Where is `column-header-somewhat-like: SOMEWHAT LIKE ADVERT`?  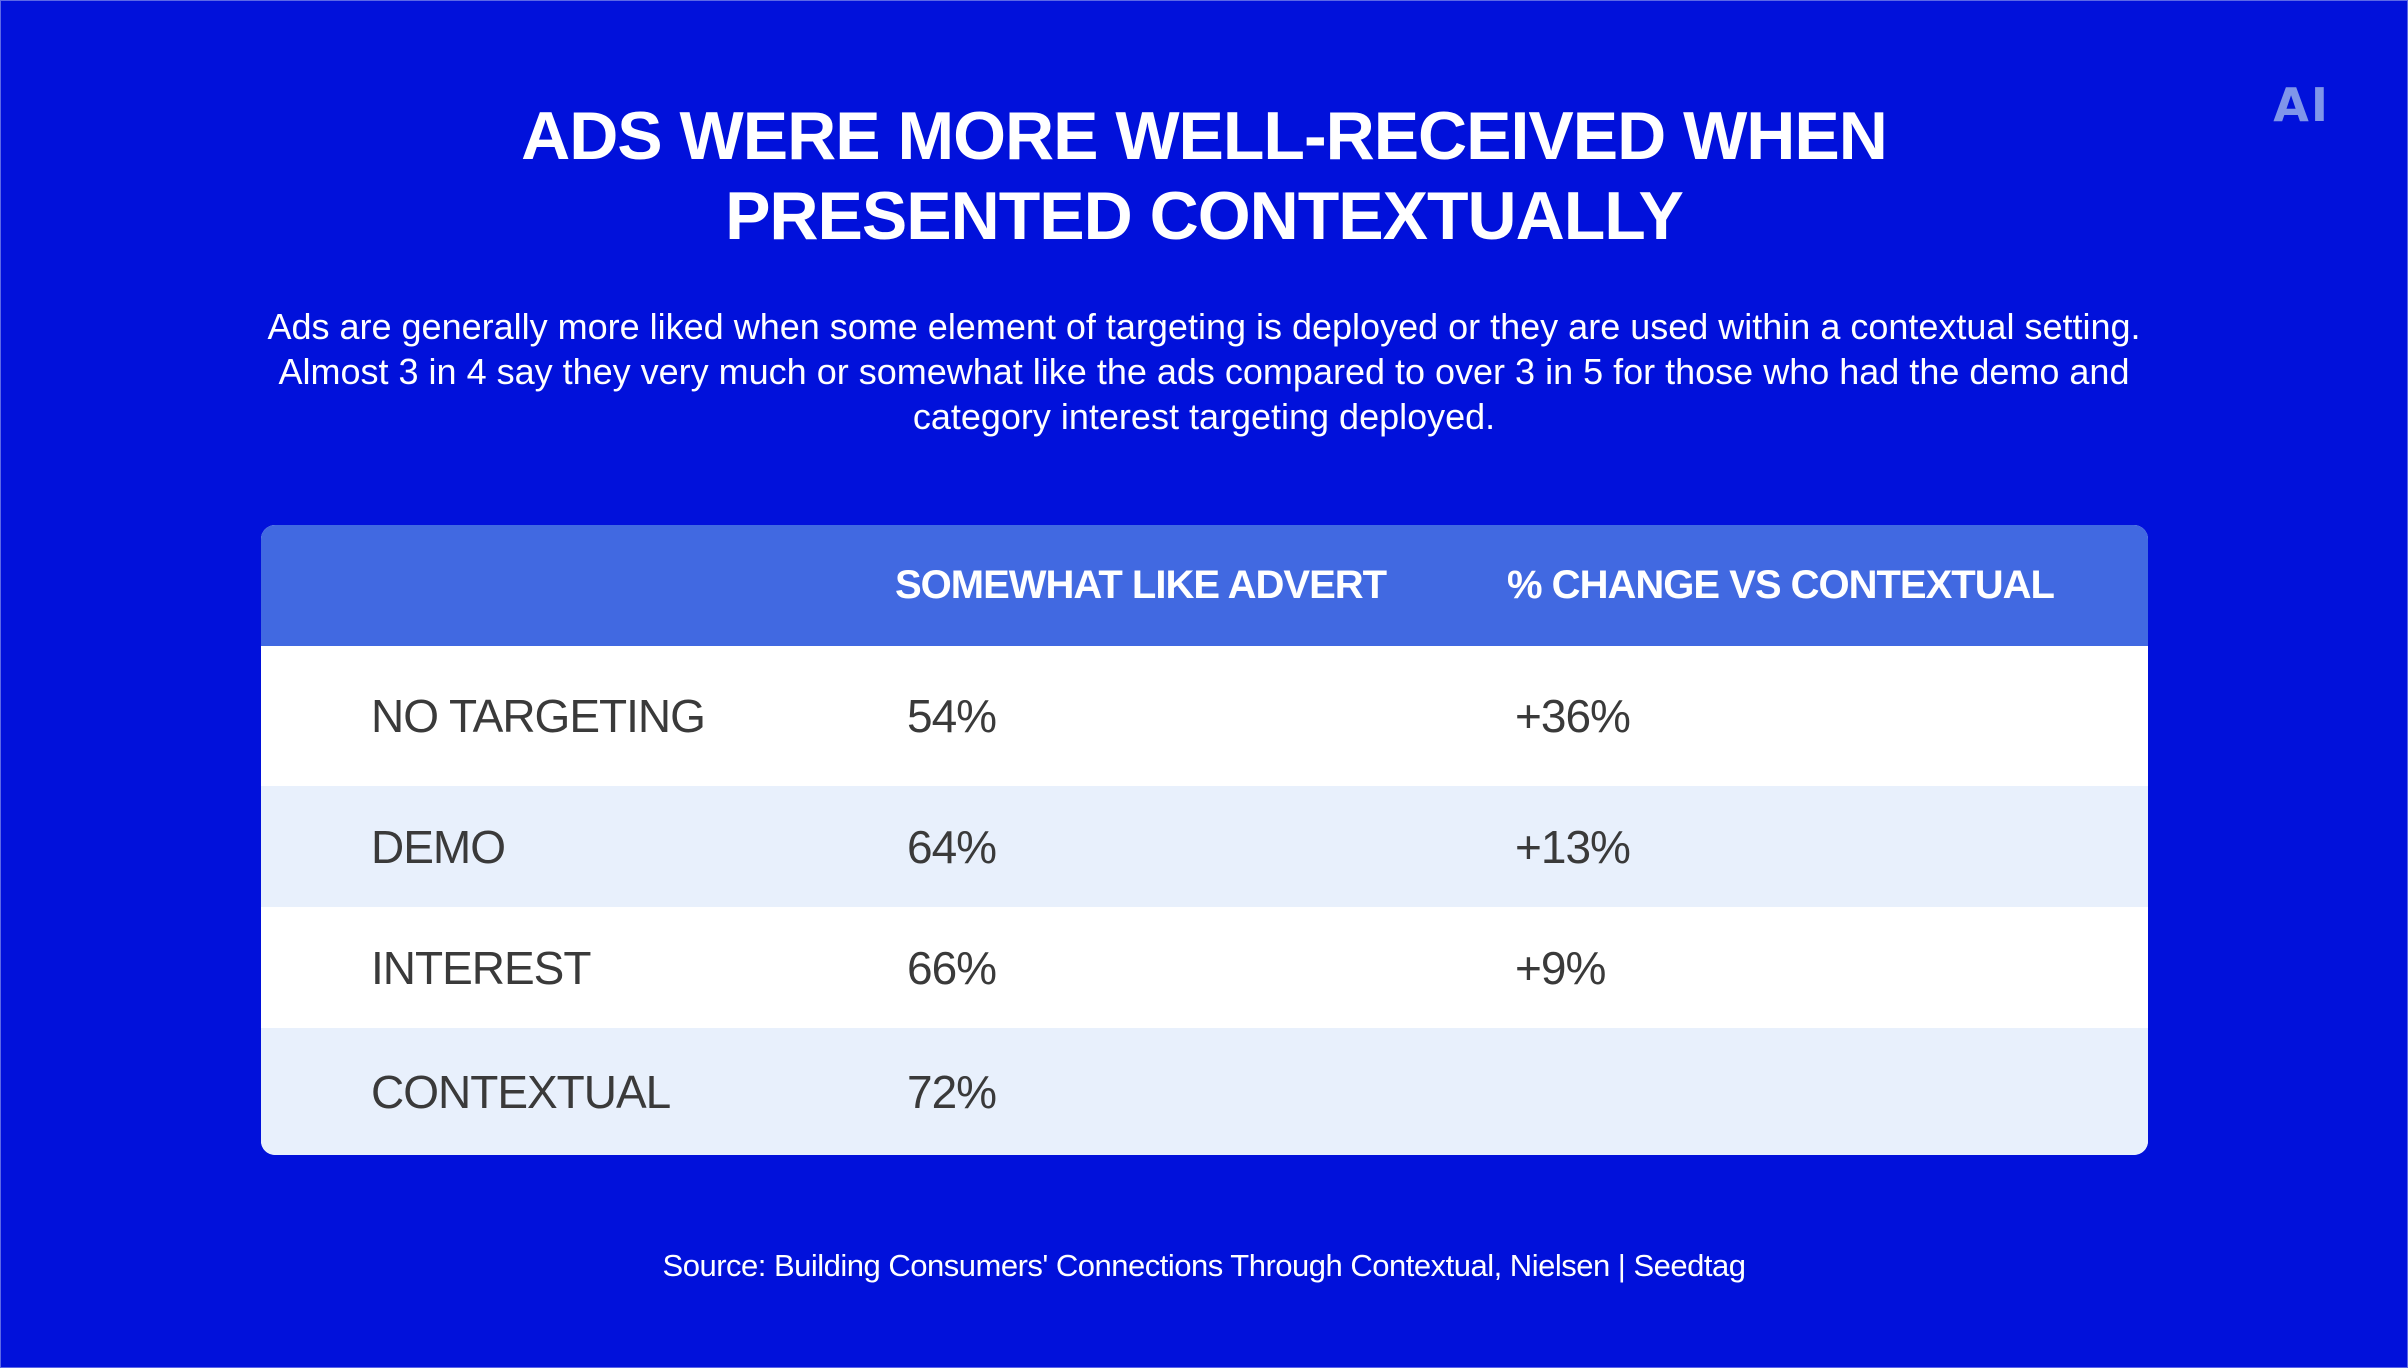 column-header-somewhat-like: SOMEWHAT LIKE ADVERT is located at coordinates (1141, 585).